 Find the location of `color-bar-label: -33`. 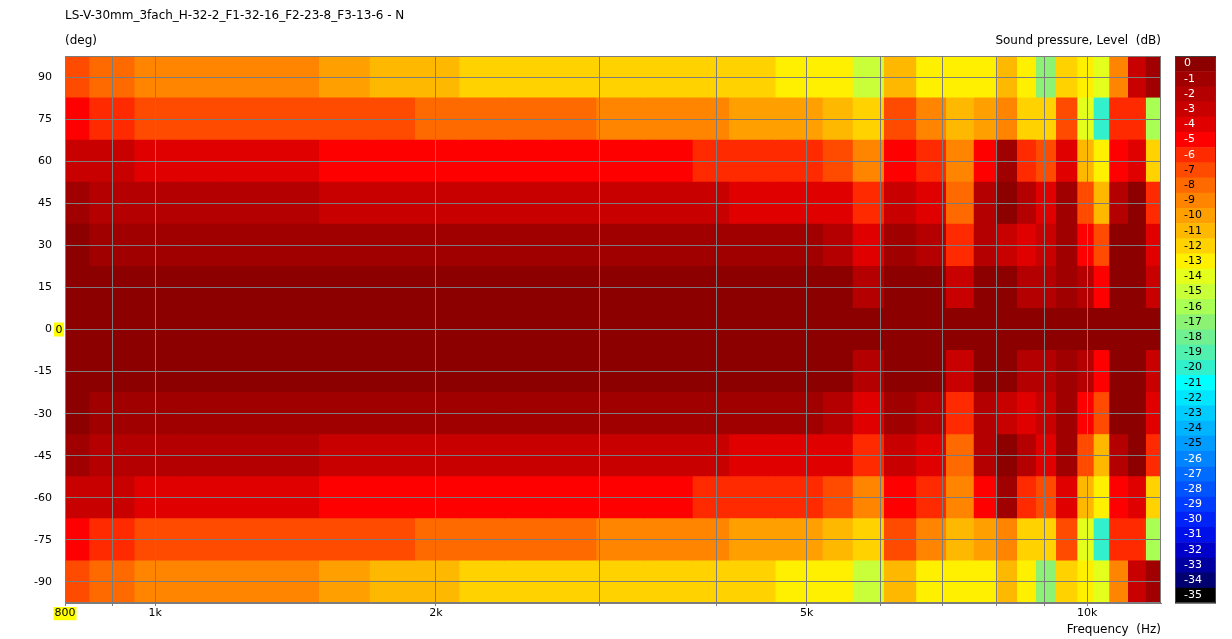

color-bar-label: -33 is located at coordinates (1193, 564).